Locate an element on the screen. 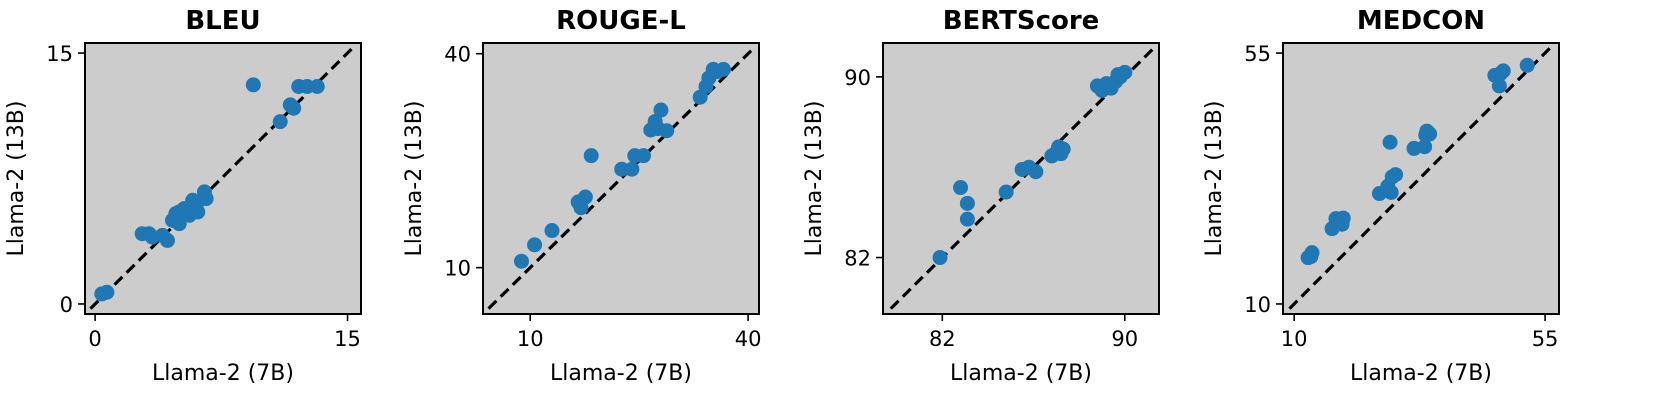 The image size is (1660, 415). identity-line is located at coordinates (1419, 178).